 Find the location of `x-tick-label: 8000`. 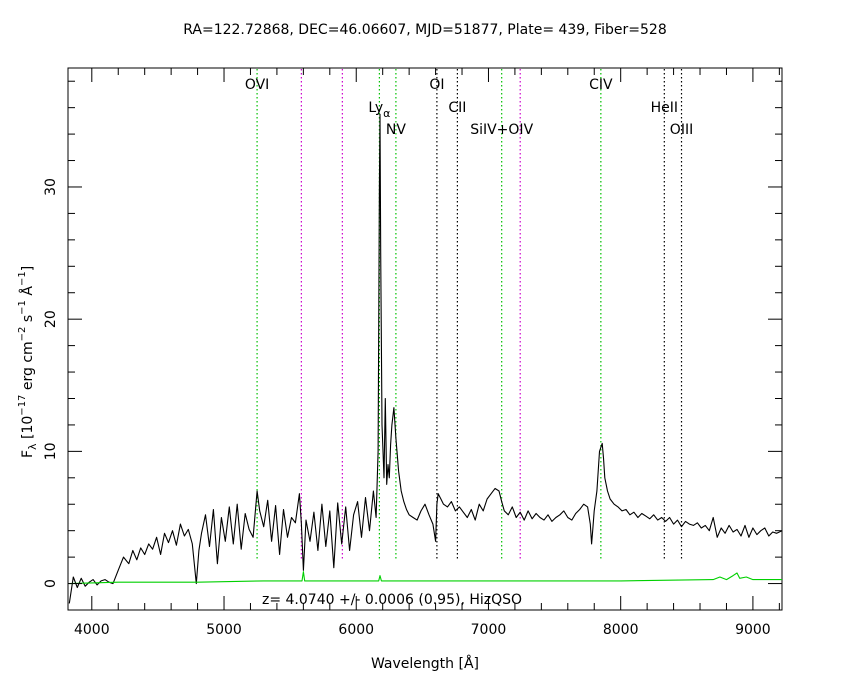

x-tick-label: 8000 is located at coordinates (621, 630).